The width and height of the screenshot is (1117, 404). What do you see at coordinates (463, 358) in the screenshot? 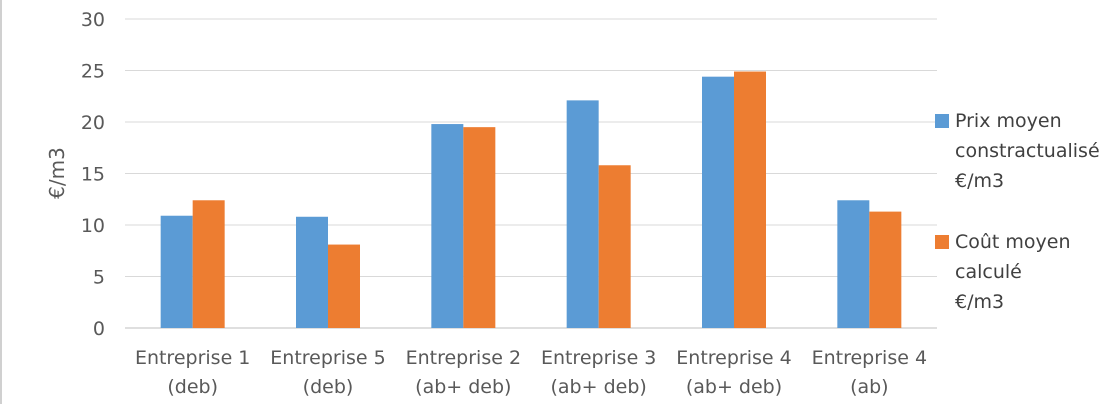
I see `x-category-label: Entreprise 2` at bounding box center [463, 358].